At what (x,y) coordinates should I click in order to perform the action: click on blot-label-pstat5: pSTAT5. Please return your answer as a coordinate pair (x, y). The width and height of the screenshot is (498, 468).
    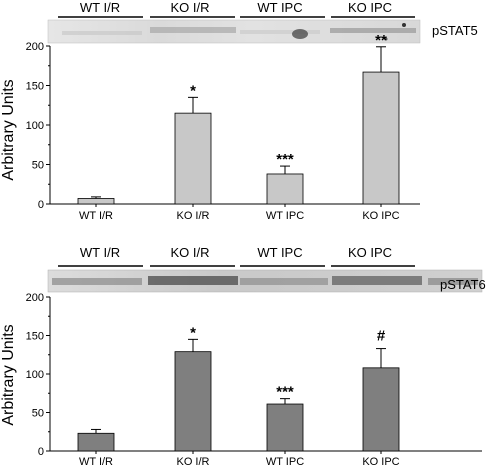
    Looking at the image, I should click on (455, 30).